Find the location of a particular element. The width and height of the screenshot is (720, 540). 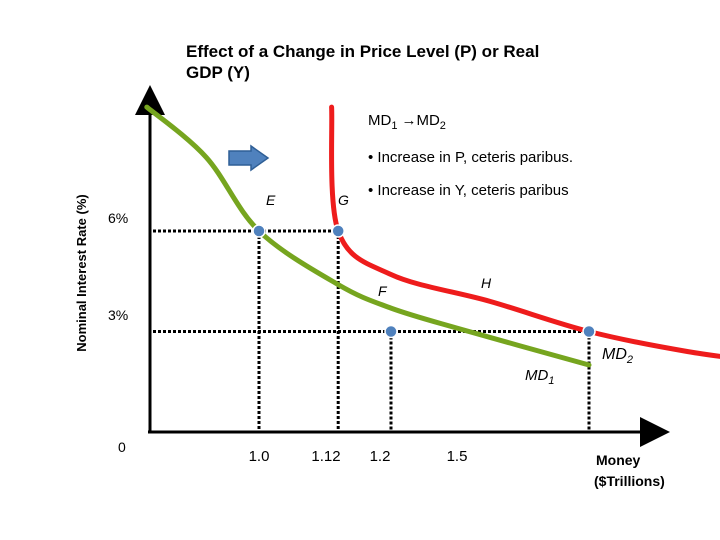

shift-arrow-icon is located at coordinates (249, 158).